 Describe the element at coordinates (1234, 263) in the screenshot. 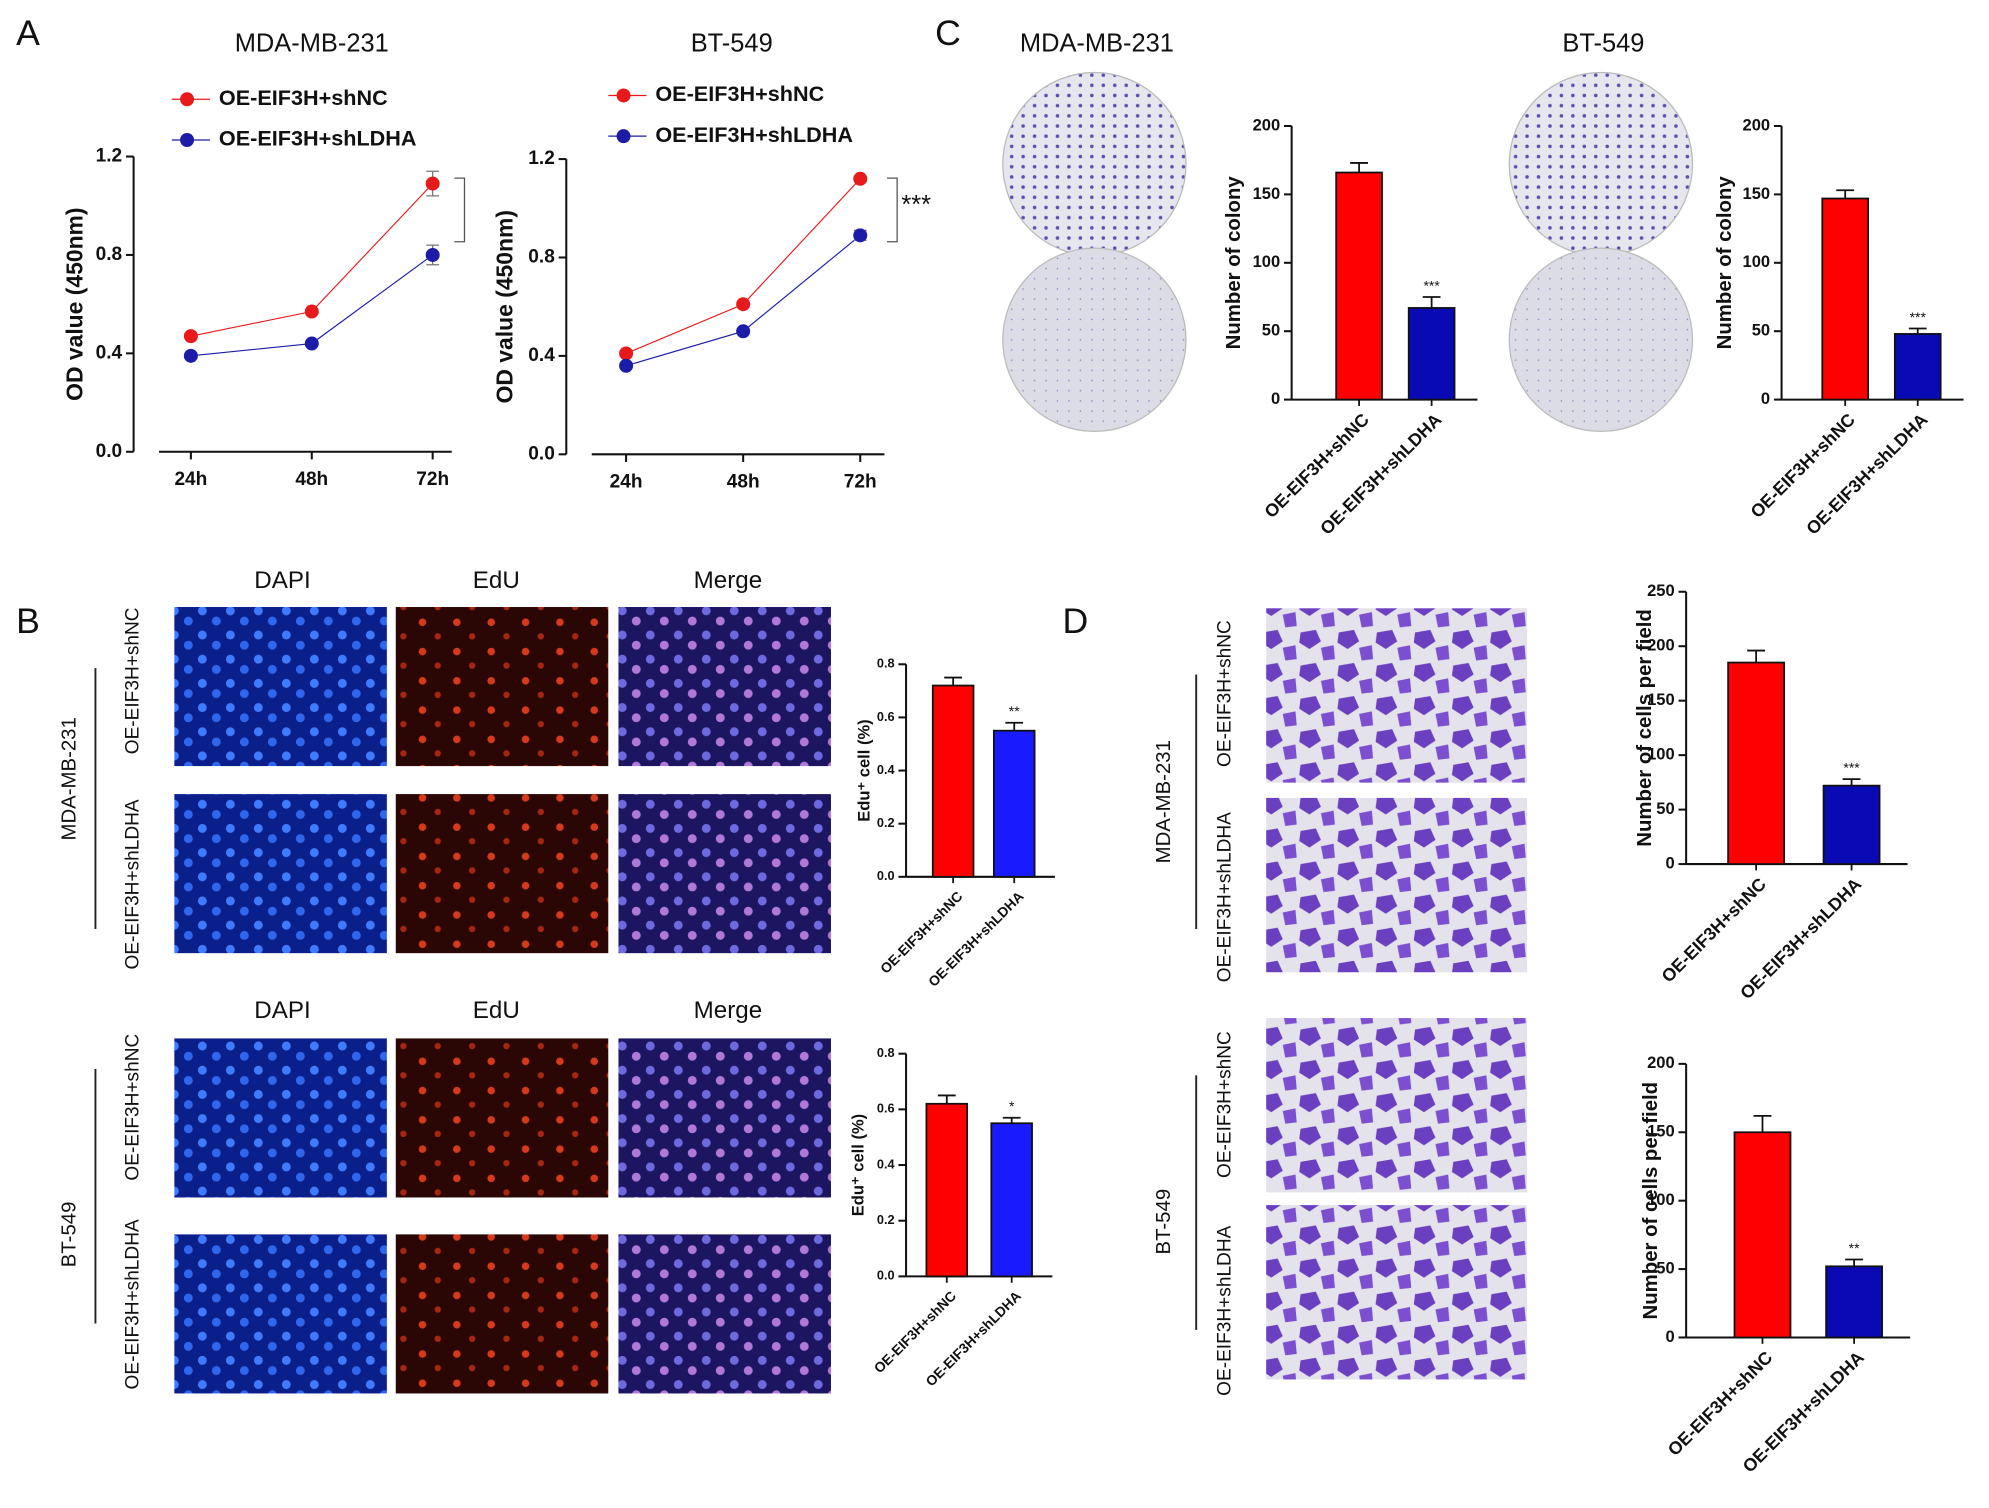

I see `y-axis-label: Number of colony` at that location.